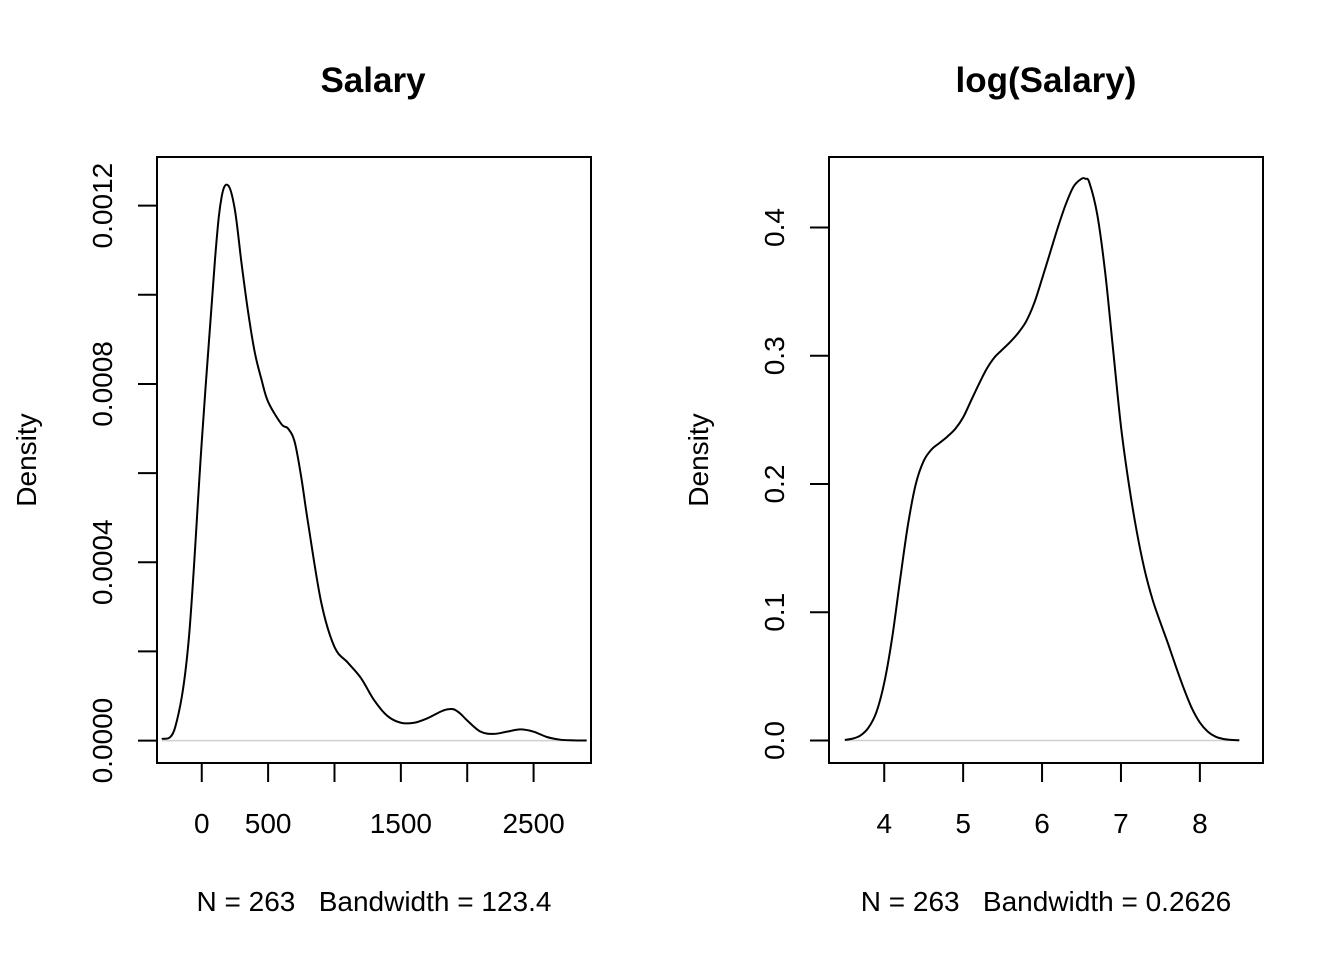  Describe the element at coordinates (122, 473) in the screenshot. I see `y-axis: 0.0000 0.0004 0.0008 0.0012` at that location.